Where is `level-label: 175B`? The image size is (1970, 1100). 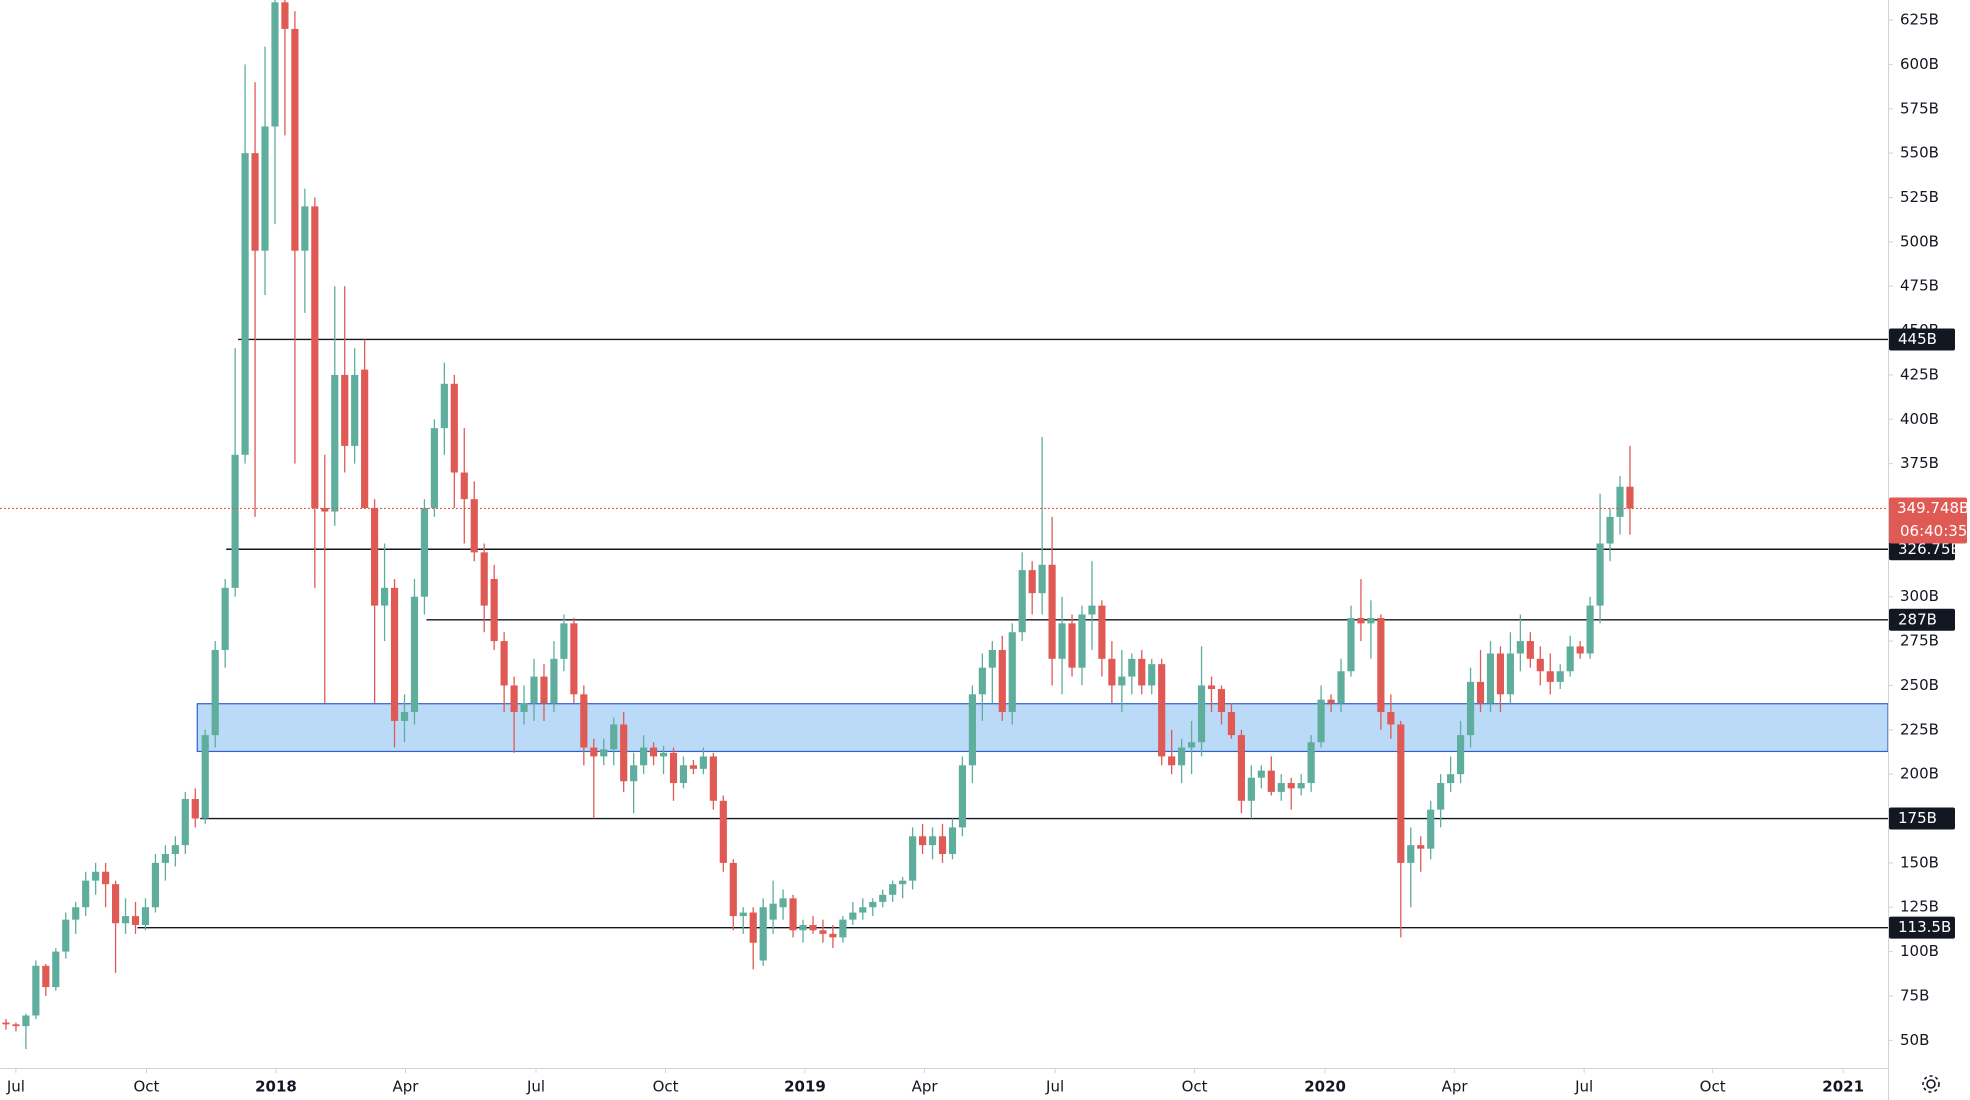
level-label: 175B is located at coordinates (1917, 818).